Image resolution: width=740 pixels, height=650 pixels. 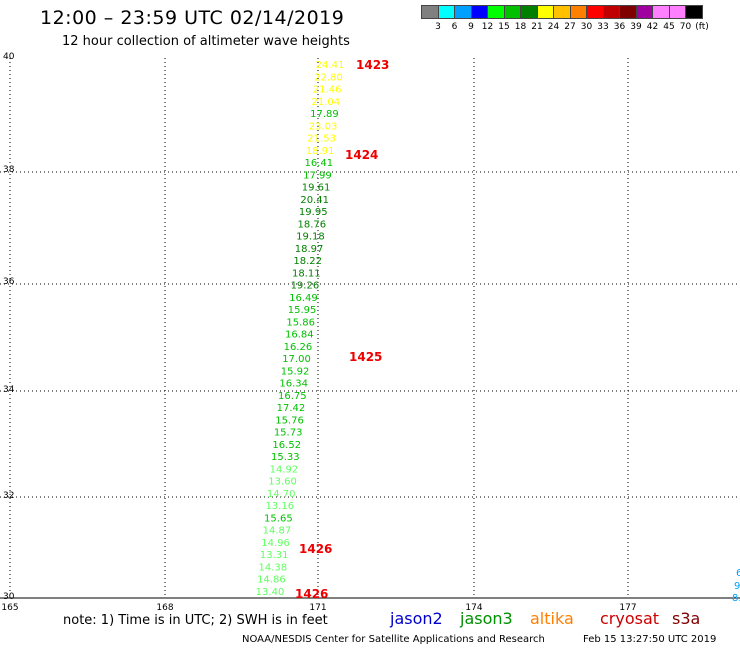 I want to click on swh-value: 18.91, so click(x=320, y=151).